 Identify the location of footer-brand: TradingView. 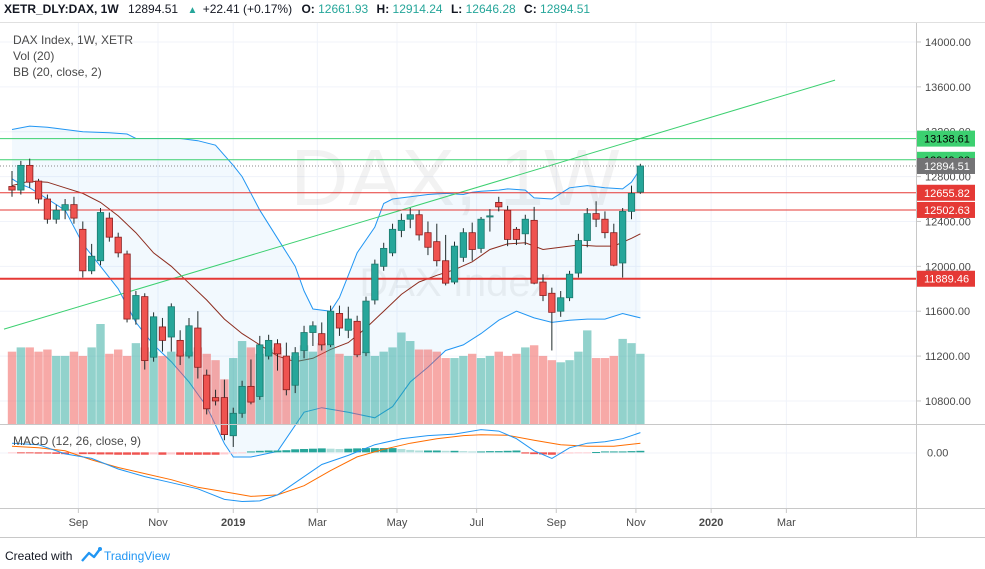
(137, 556).